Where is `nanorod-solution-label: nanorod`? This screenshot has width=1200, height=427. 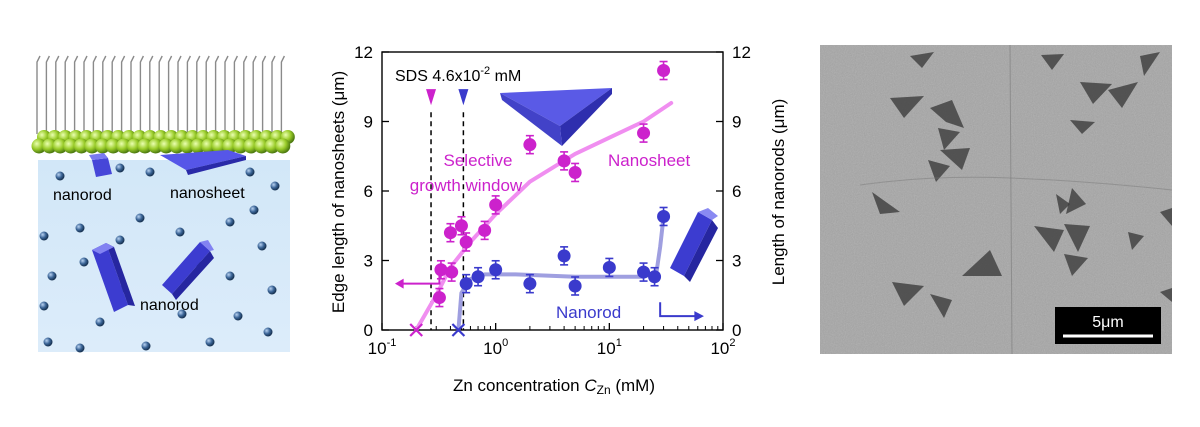
nanorod-solution-label: nanorod is located at coordinates (169, 305).